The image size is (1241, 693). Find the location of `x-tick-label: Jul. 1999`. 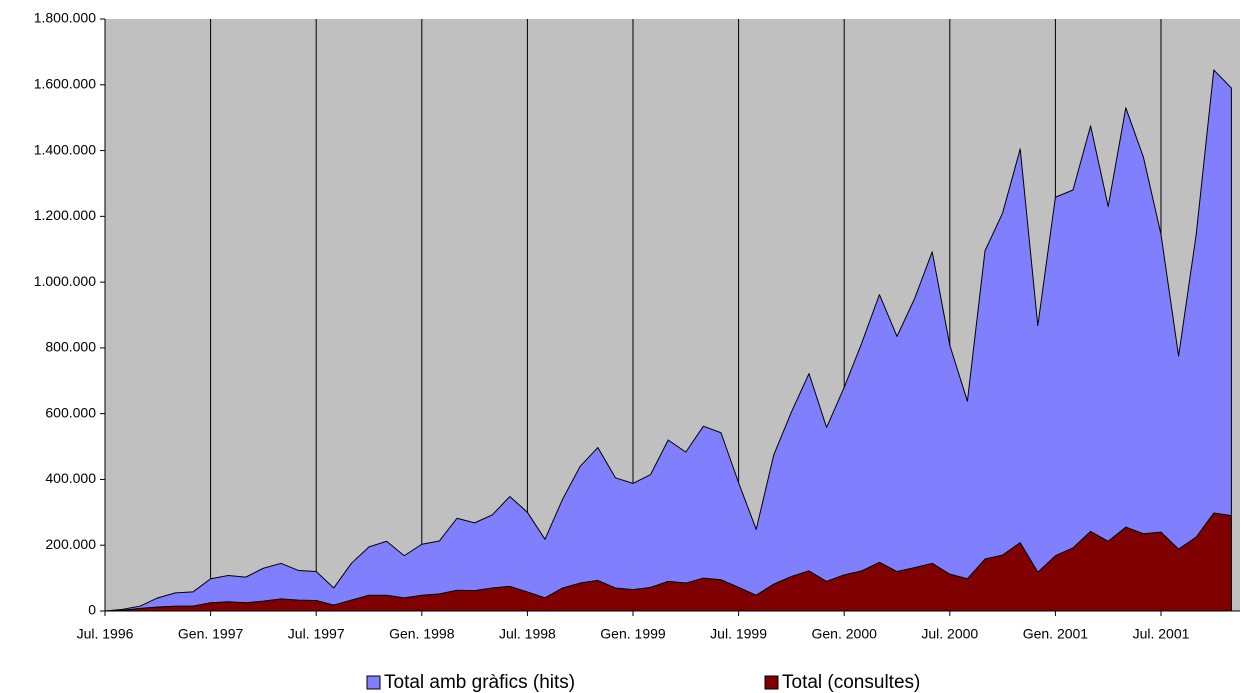

x-tick-label: Jul. 1999 is located at coordinates (738, 634).